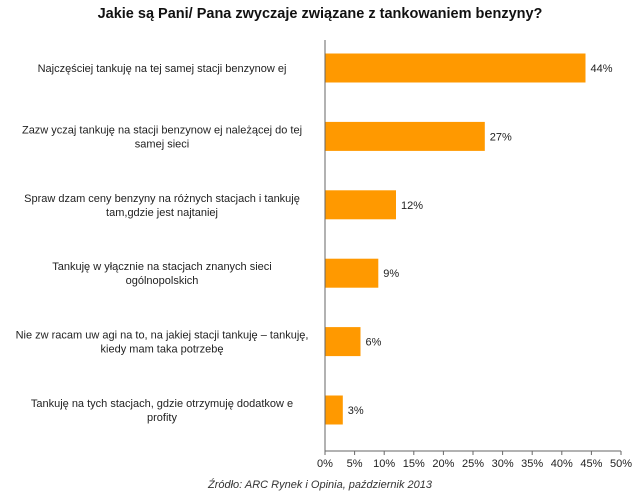 This screenshot has height=501, width=640. I want to click on x-tick-label-3: 15%, so click(414, 464).